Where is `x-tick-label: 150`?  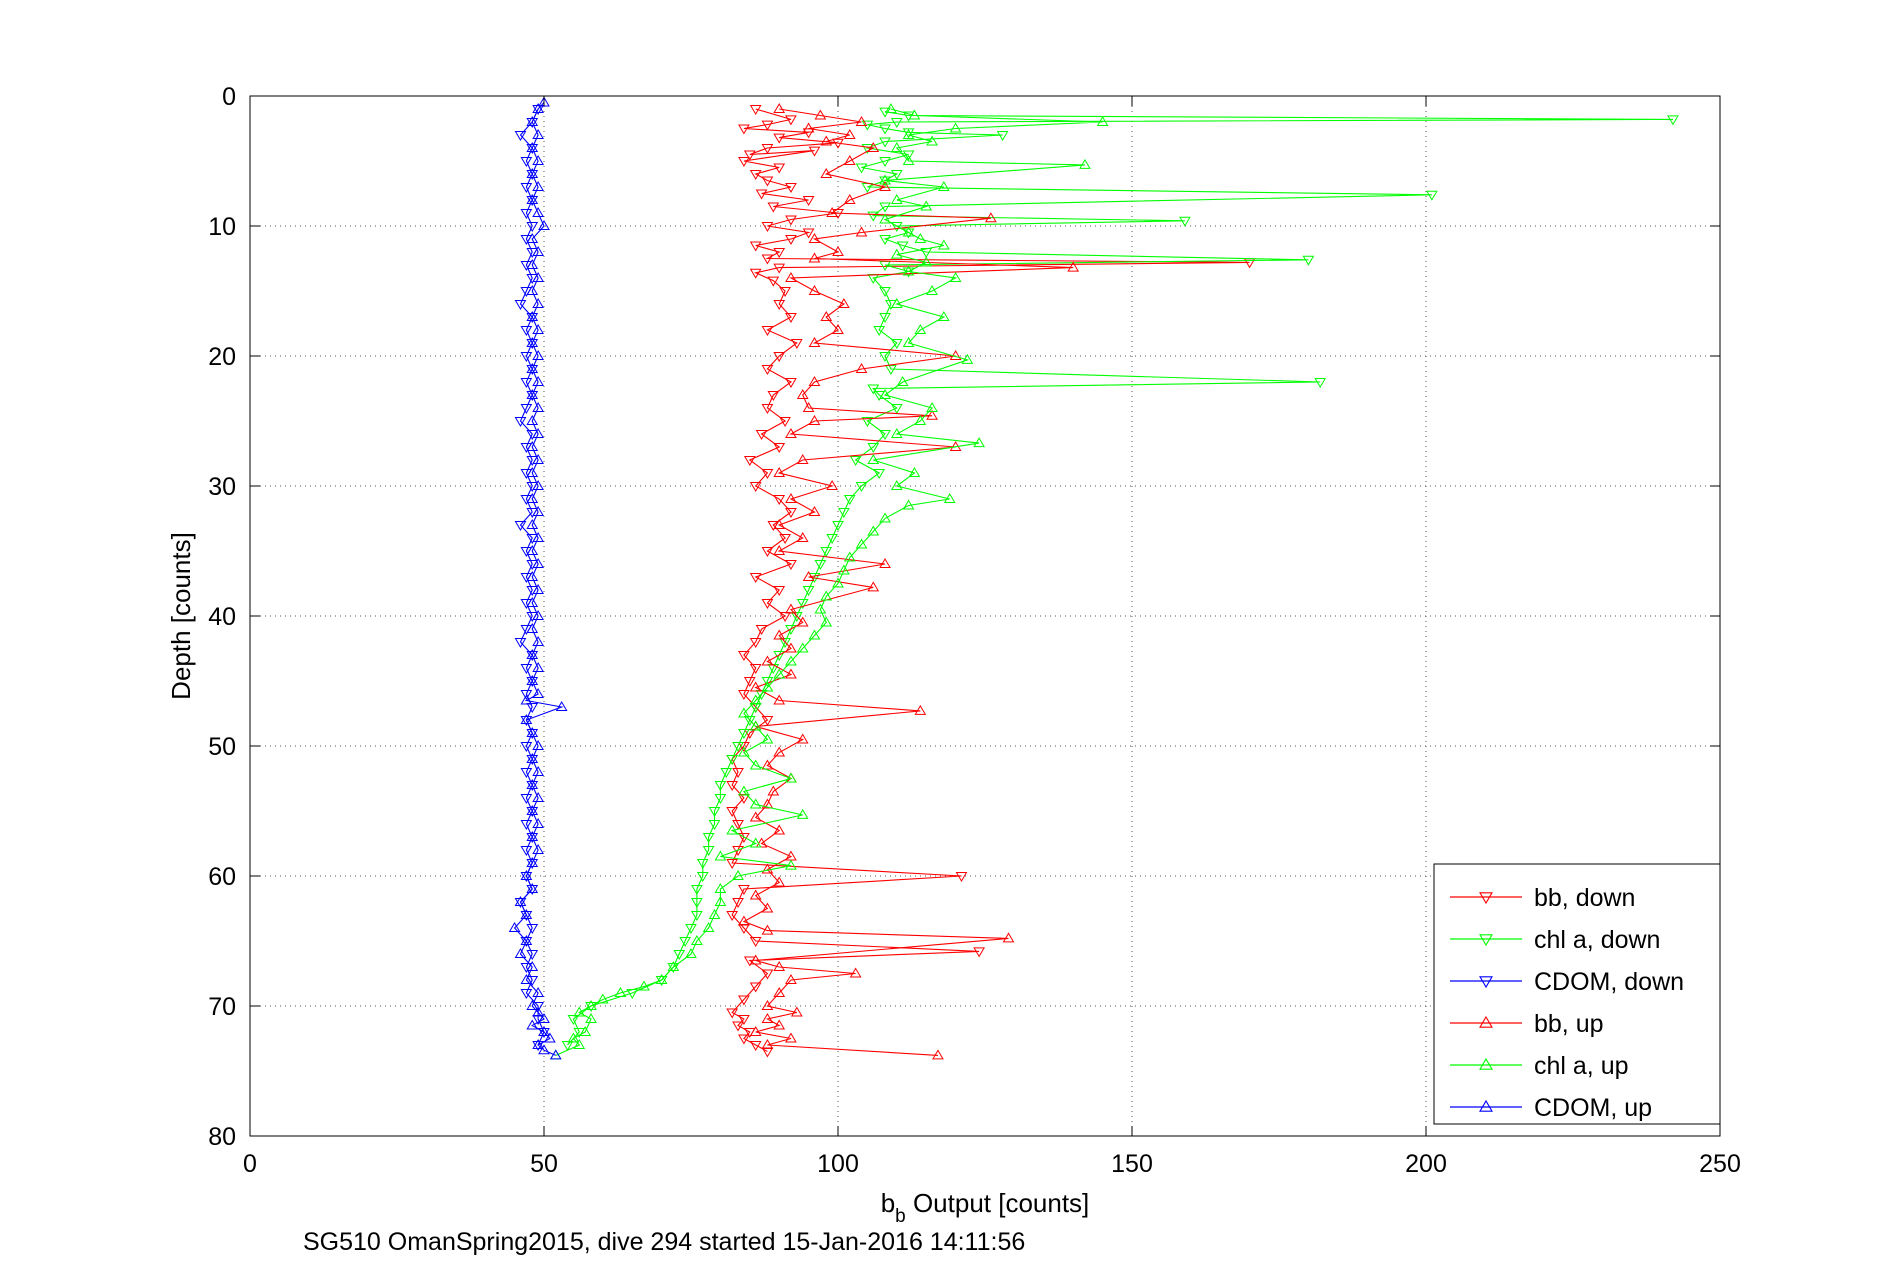 x-tick-label: 150 is located at coordinates (1132, 1164).